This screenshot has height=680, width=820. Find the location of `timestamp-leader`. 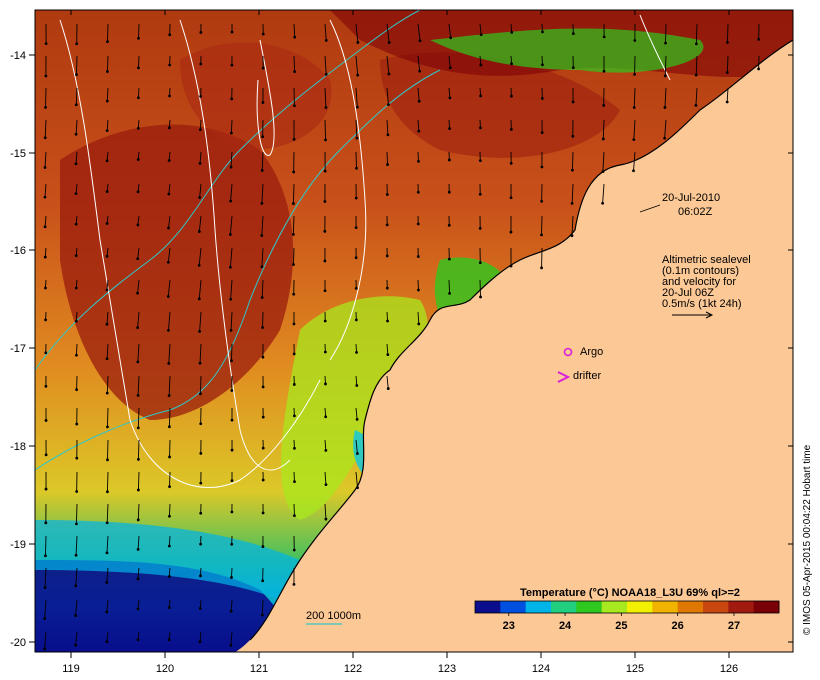

timestamp-leader is located at coordinates (650, 208).